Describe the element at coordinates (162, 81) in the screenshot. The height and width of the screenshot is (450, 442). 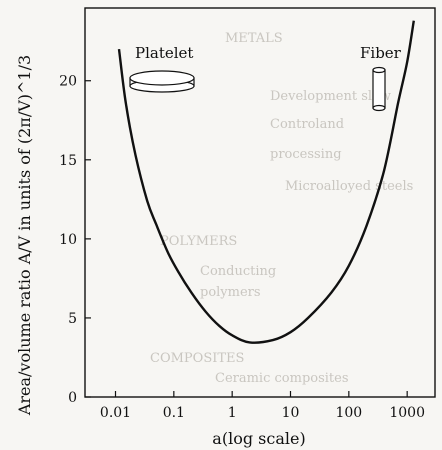
I see `platelet-disk-icon` at that location.